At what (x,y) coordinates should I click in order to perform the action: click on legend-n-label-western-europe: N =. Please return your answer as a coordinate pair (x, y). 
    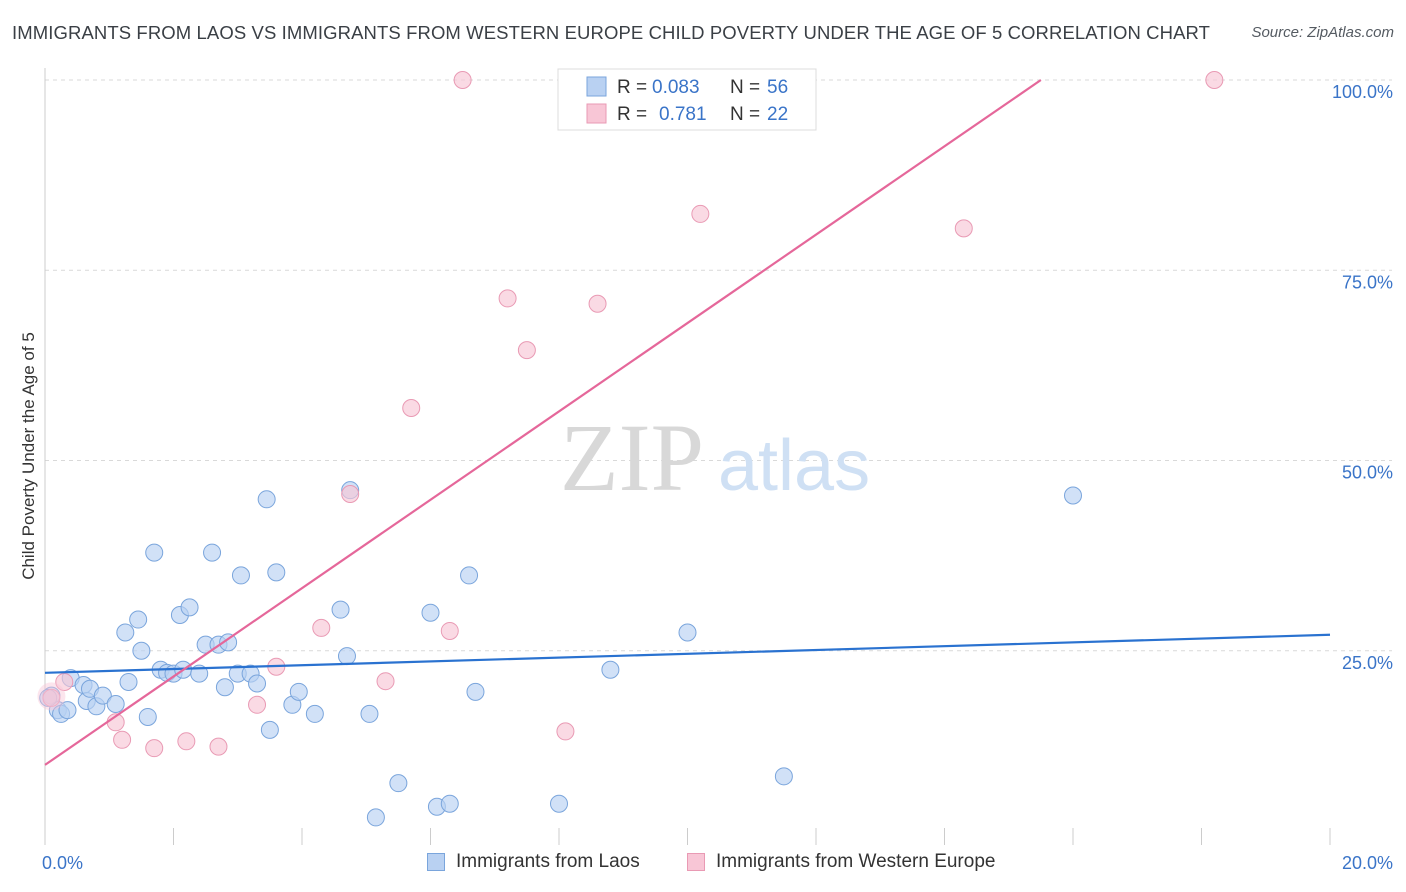
    Looking at the image, I should click on (745, 114).